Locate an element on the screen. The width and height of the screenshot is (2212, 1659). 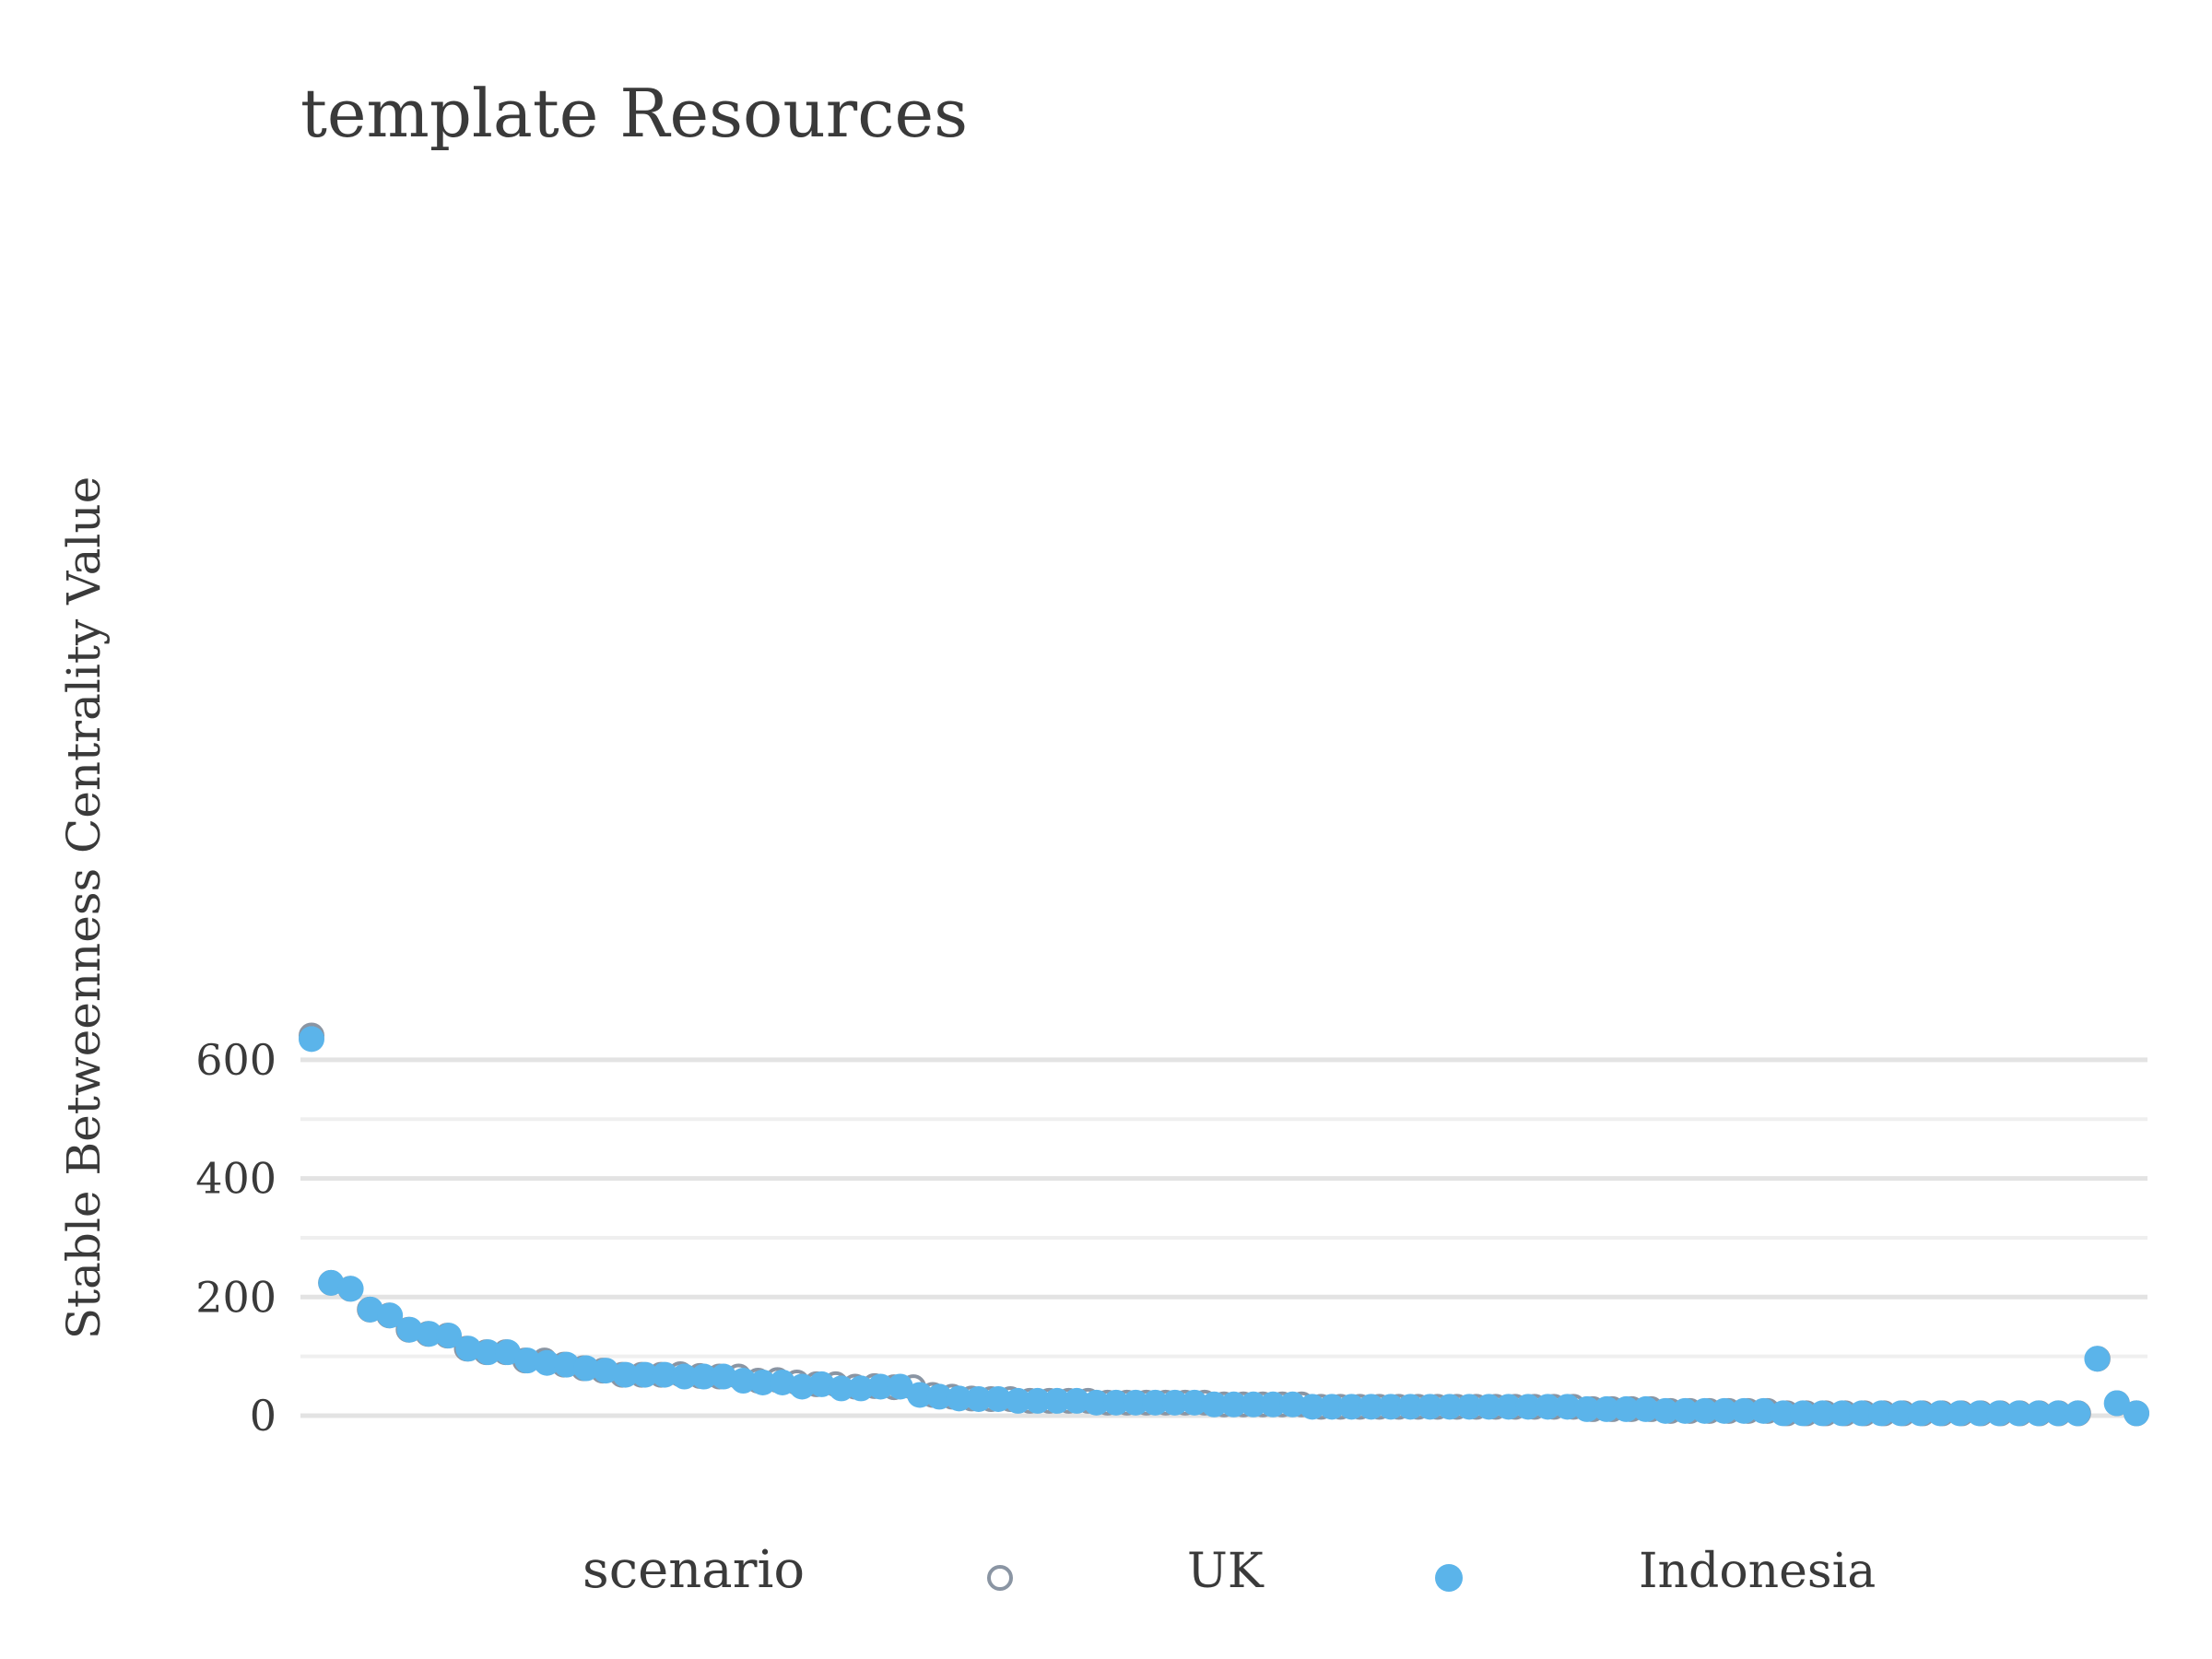
chart-title: template Resources is located at coordinates (634, 113).